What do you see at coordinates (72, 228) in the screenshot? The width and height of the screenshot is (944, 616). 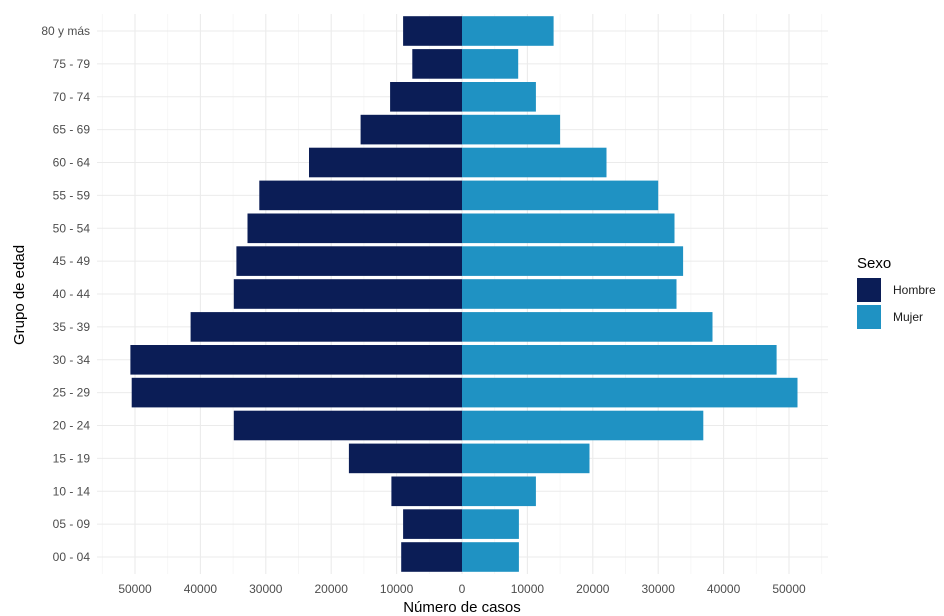 I see `y-tick-label: 50 - 54` at bounding box center [72, 228].